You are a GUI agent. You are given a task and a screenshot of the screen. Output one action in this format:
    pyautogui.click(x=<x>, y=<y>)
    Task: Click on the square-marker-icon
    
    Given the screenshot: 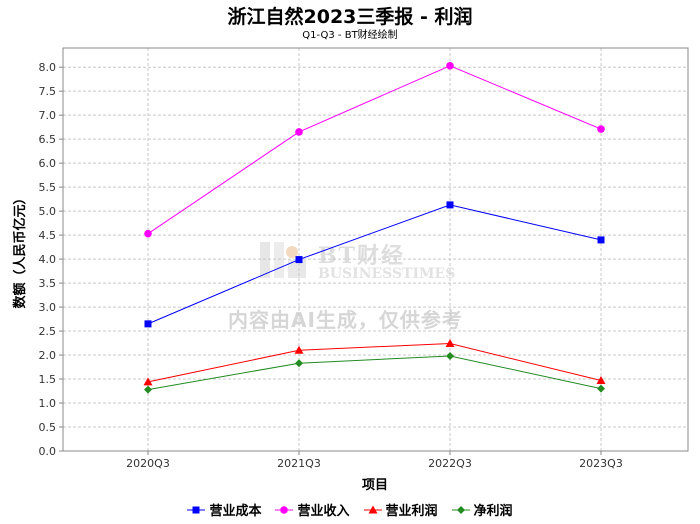 What is the action you would take?
    pyautogui.click(x=196, y=509)
    